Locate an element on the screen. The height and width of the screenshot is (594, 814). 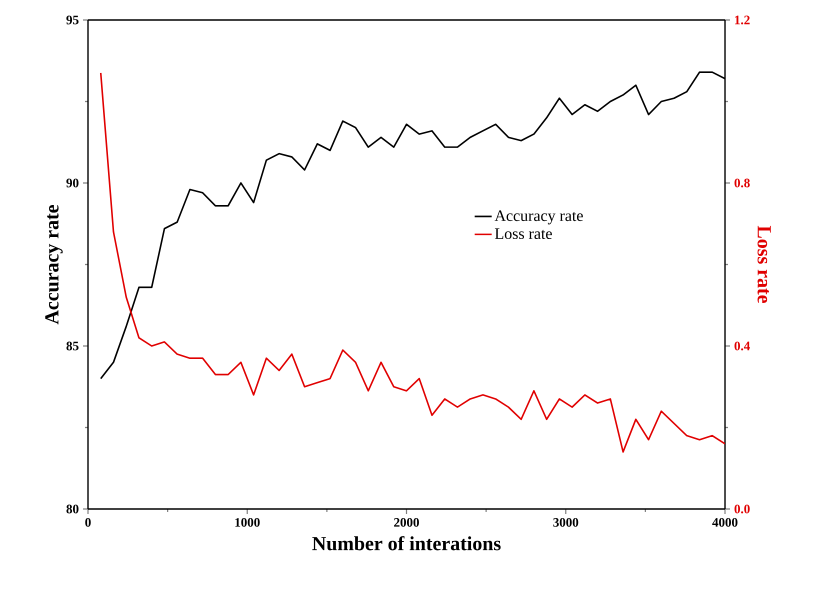
y2-tick-label: 0.4 is located at coordinates (742, 346).